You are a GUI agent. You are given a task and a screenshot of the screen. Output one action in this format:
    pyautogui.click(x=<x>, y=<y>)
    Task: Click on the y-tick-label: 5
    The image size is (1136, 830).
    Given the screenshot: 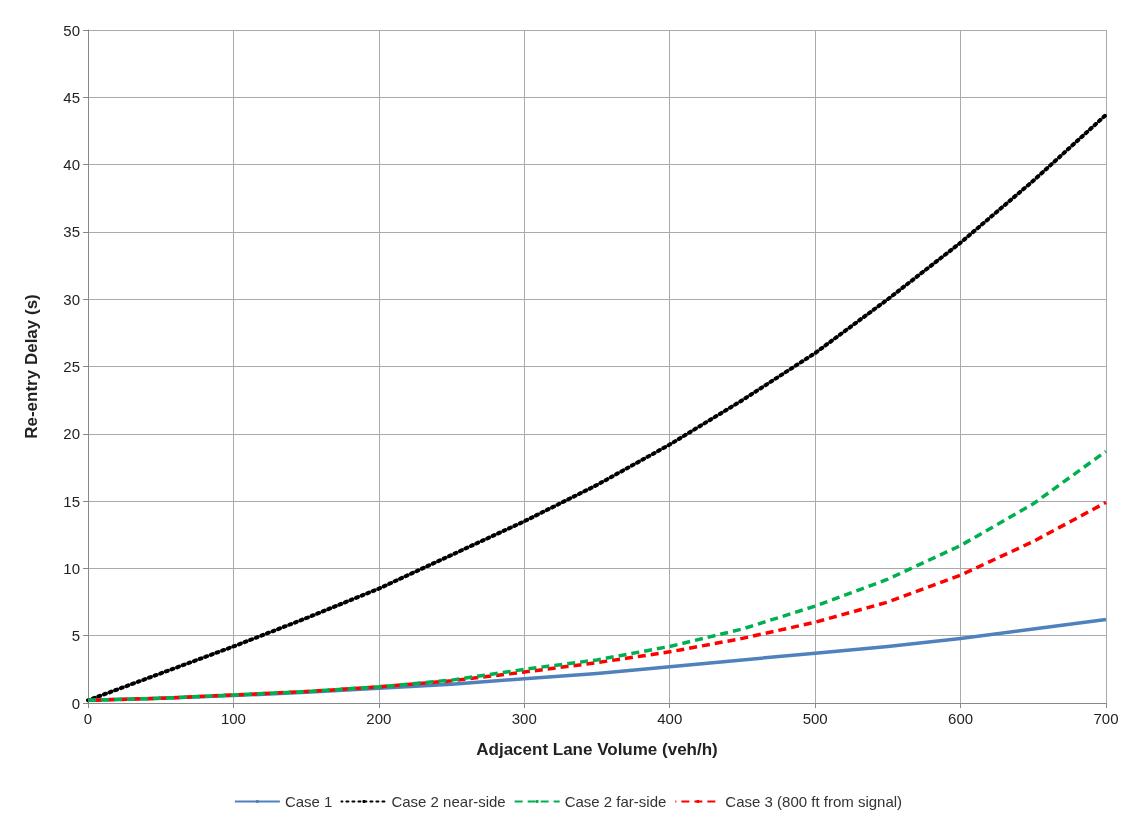 What is the action you would take?
    pyautogui.click(x=75, y=636)
    